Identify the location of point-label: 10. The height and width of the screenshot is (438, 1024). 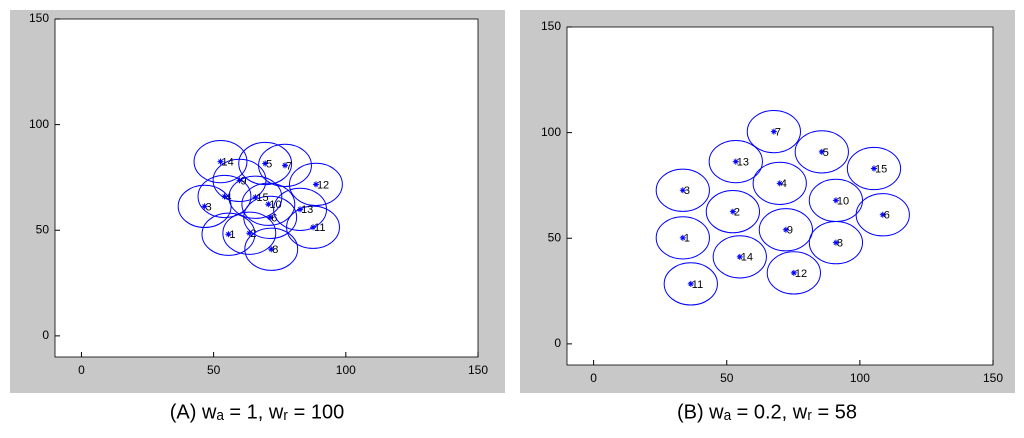
(843, 201).